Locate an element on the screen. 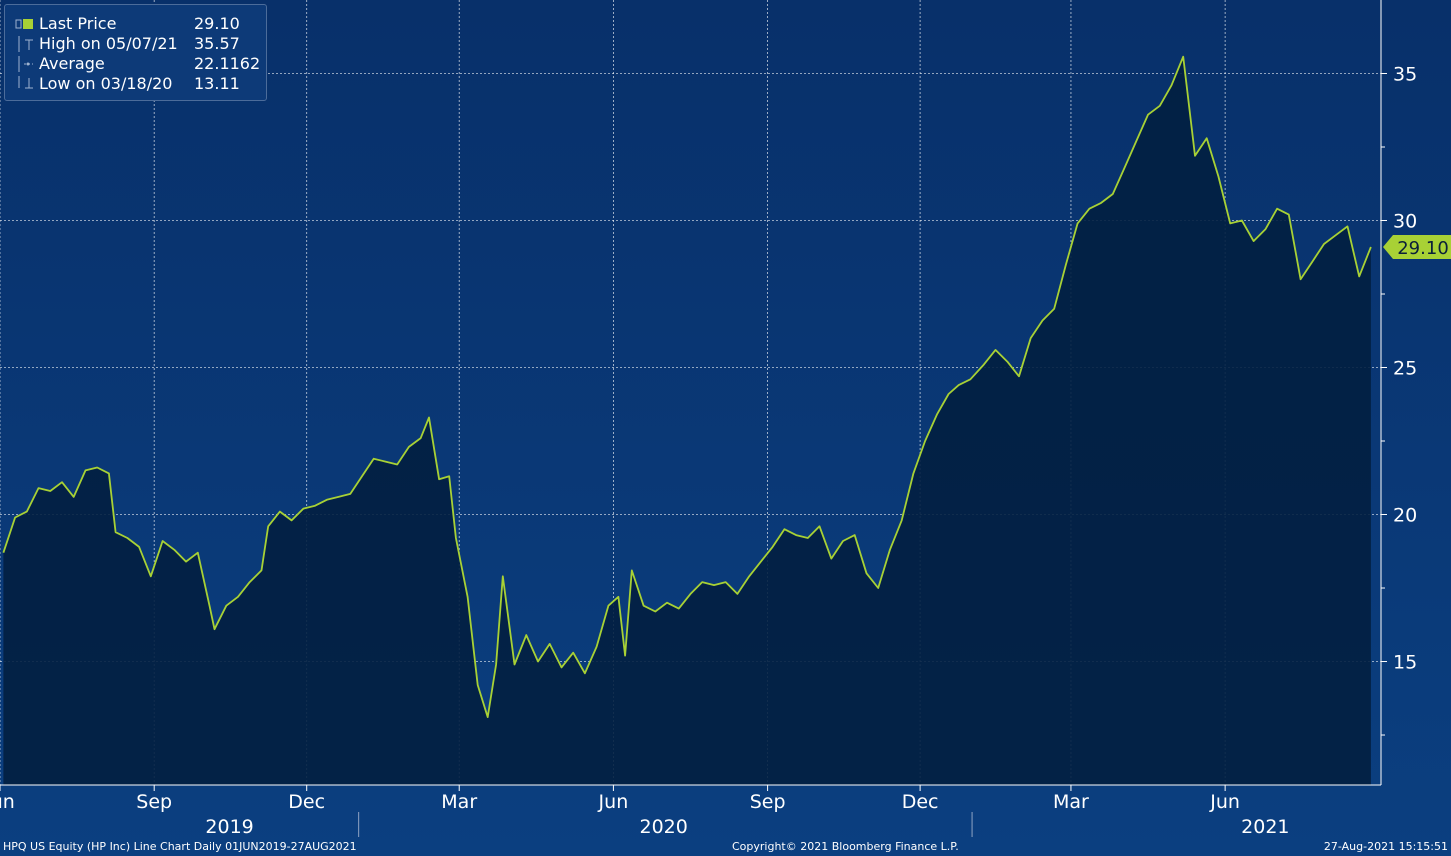 This screenshot has height=856, width=1451. high-marker-icon is located at coordinates (24, 44).